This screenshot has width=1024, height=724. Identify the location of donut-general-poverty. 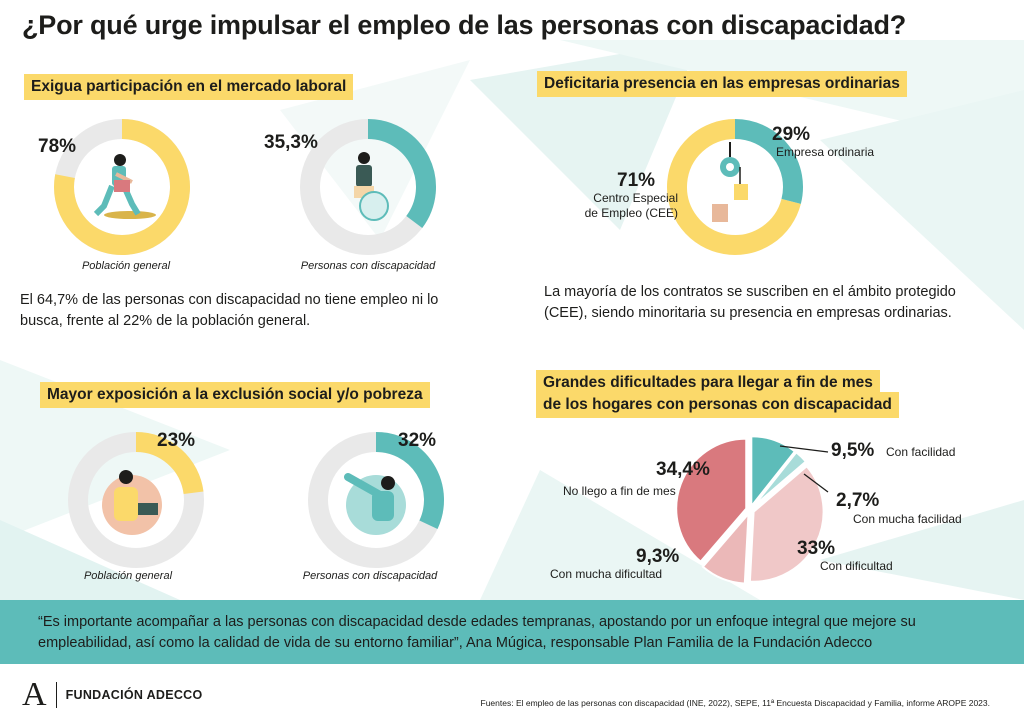
(136, 500).